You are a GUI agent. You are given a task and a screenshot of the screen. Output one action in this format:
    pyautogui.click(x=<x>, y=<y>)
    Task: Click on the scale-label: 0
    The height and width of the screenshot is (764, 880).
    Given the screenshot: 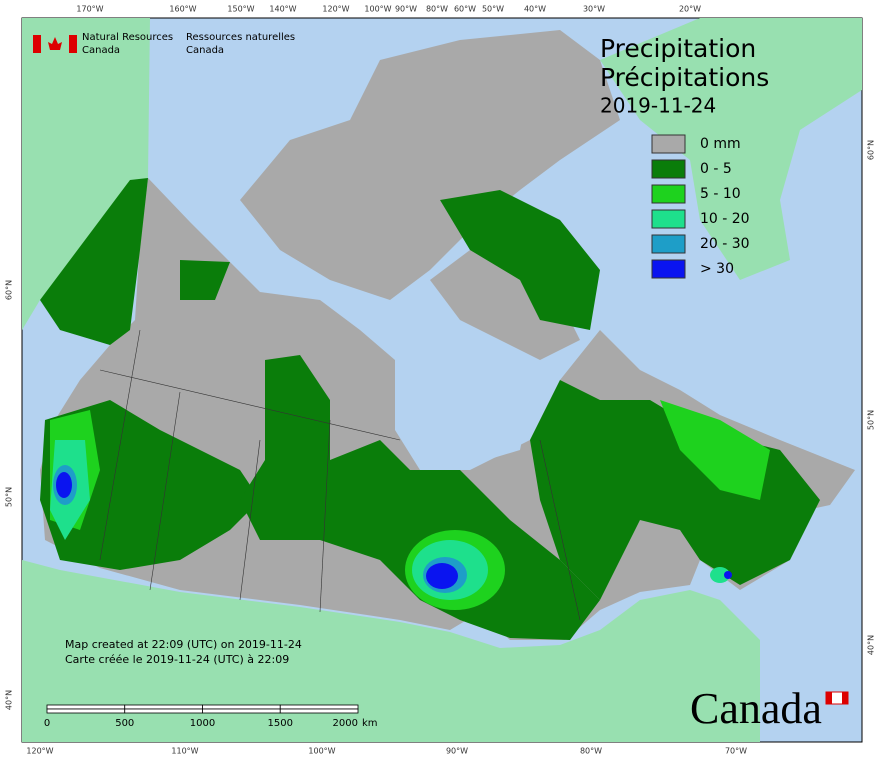 What is the action you would take?
    pyautogui.click(x=47, y=723)
    